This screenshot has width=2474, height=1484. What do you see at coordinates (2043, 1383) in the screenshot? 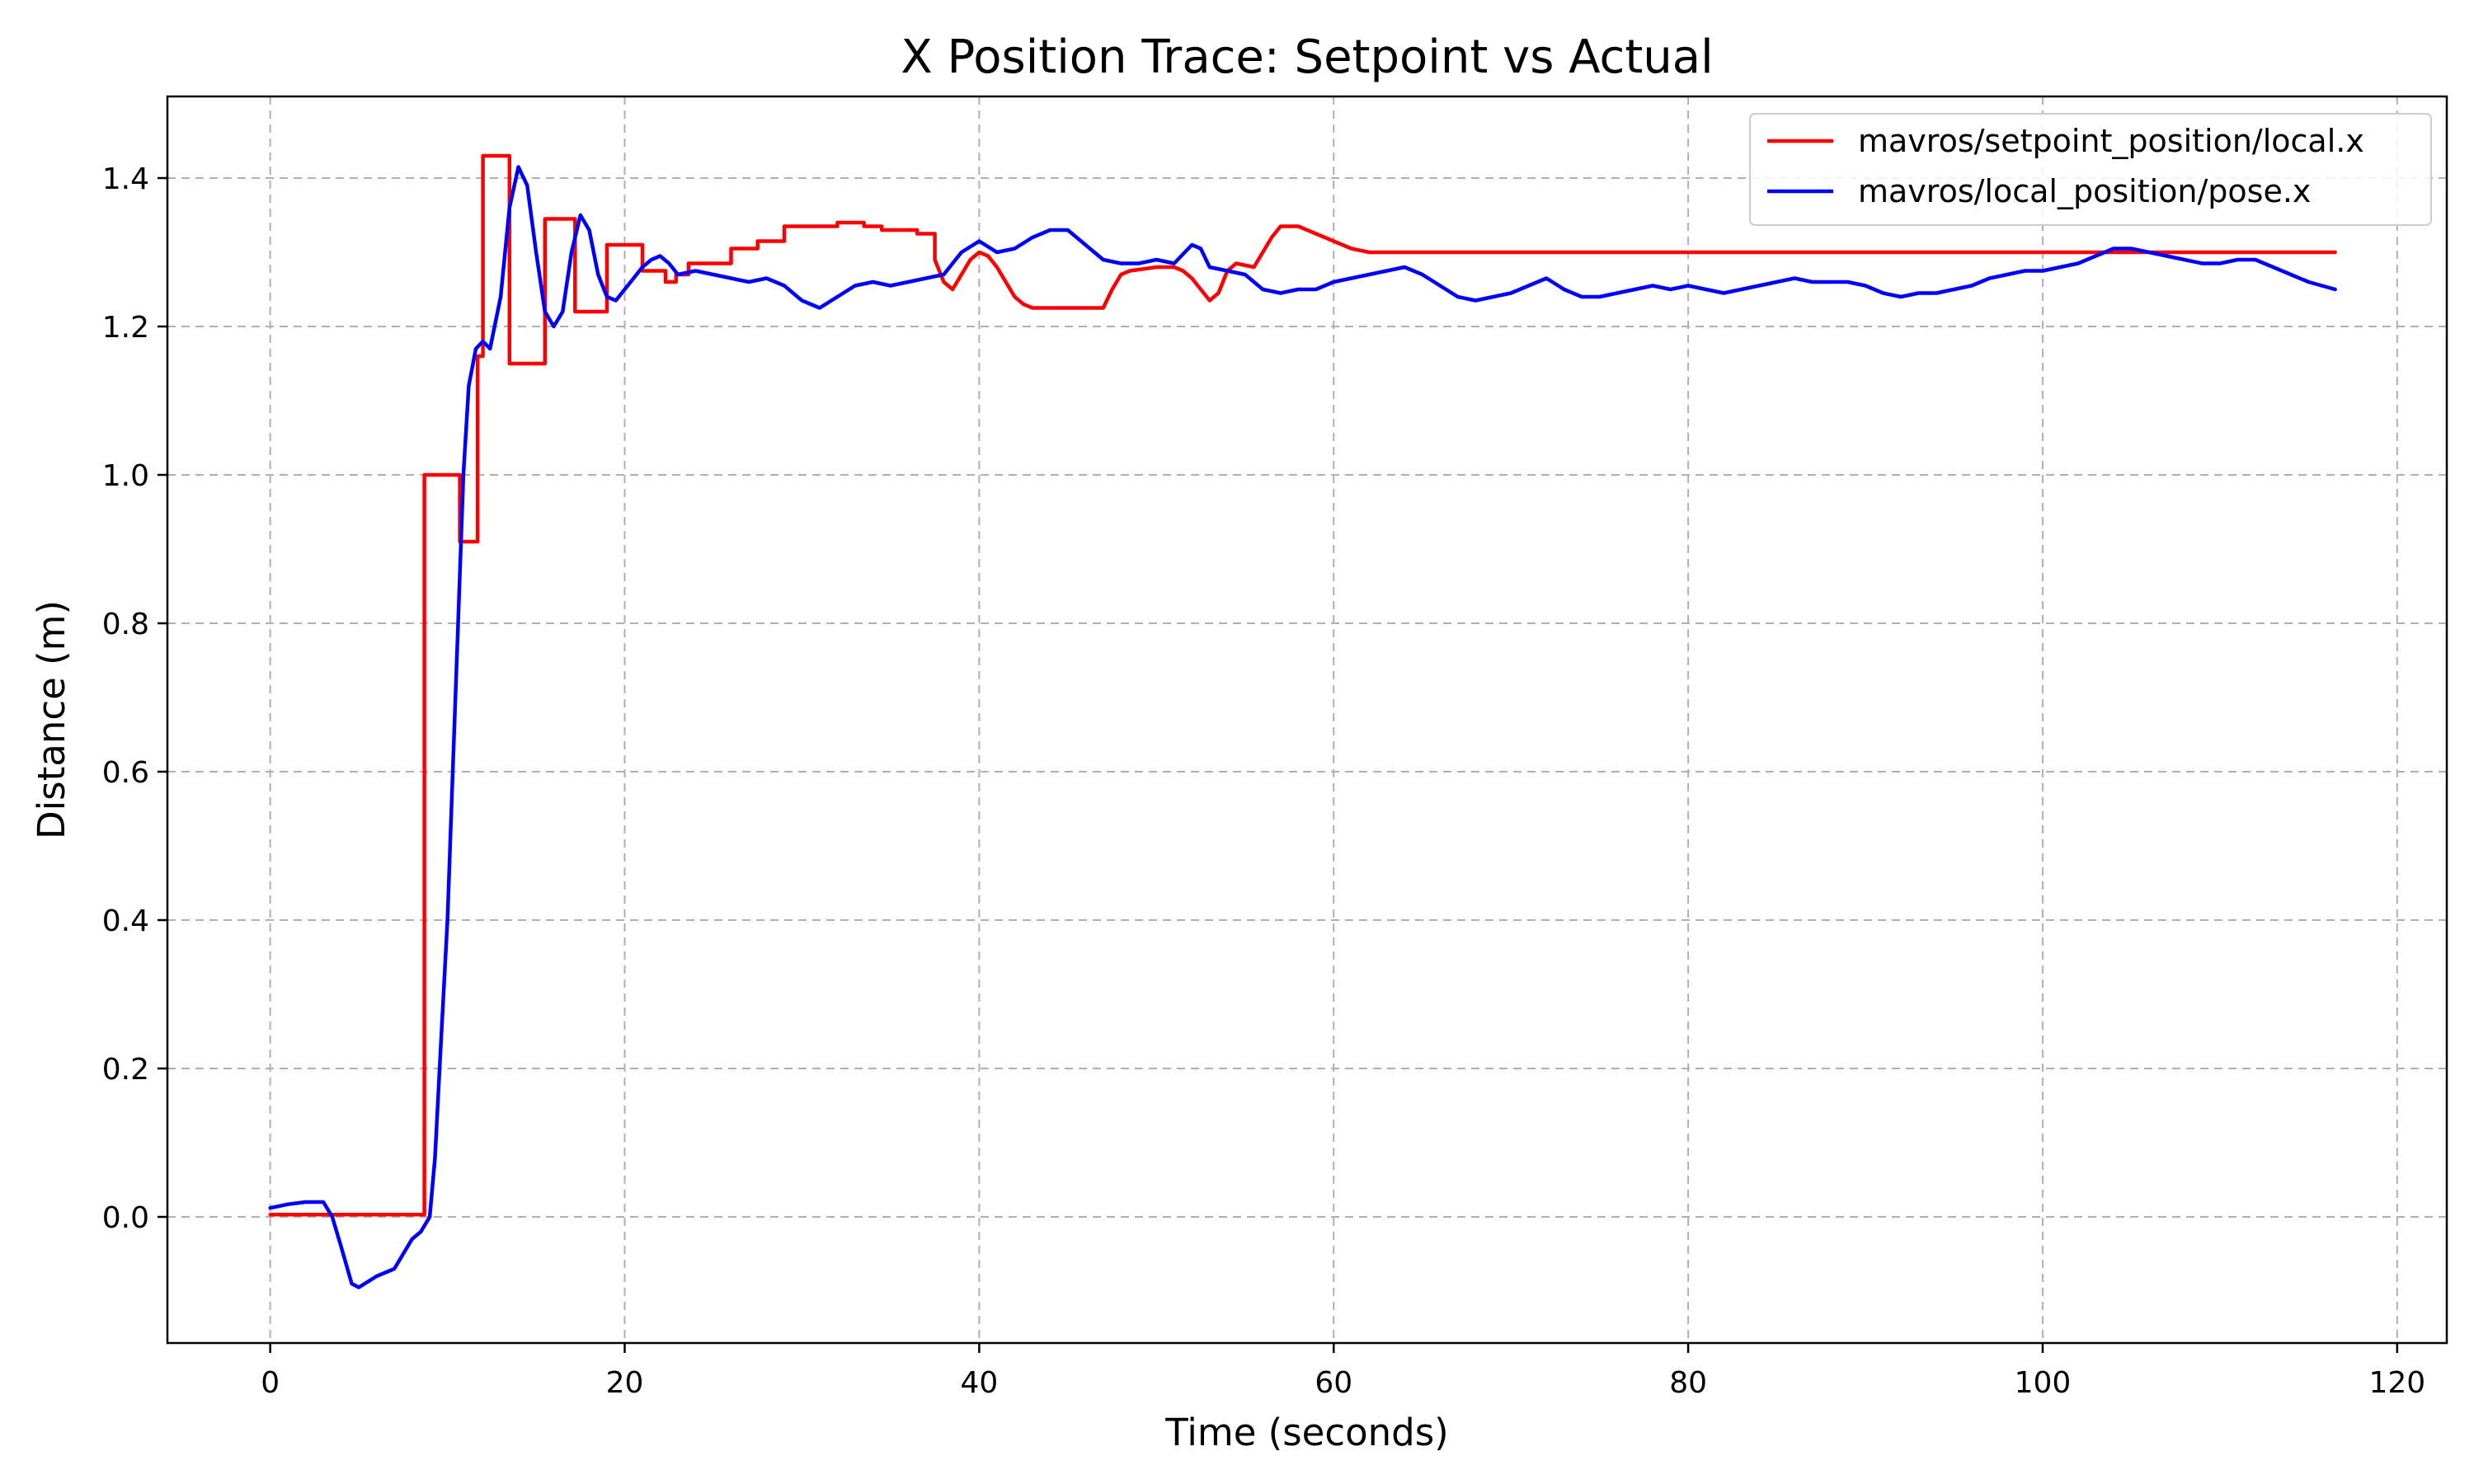
I see `x-tick-label: 100` at bounding box center [2043, 1383].